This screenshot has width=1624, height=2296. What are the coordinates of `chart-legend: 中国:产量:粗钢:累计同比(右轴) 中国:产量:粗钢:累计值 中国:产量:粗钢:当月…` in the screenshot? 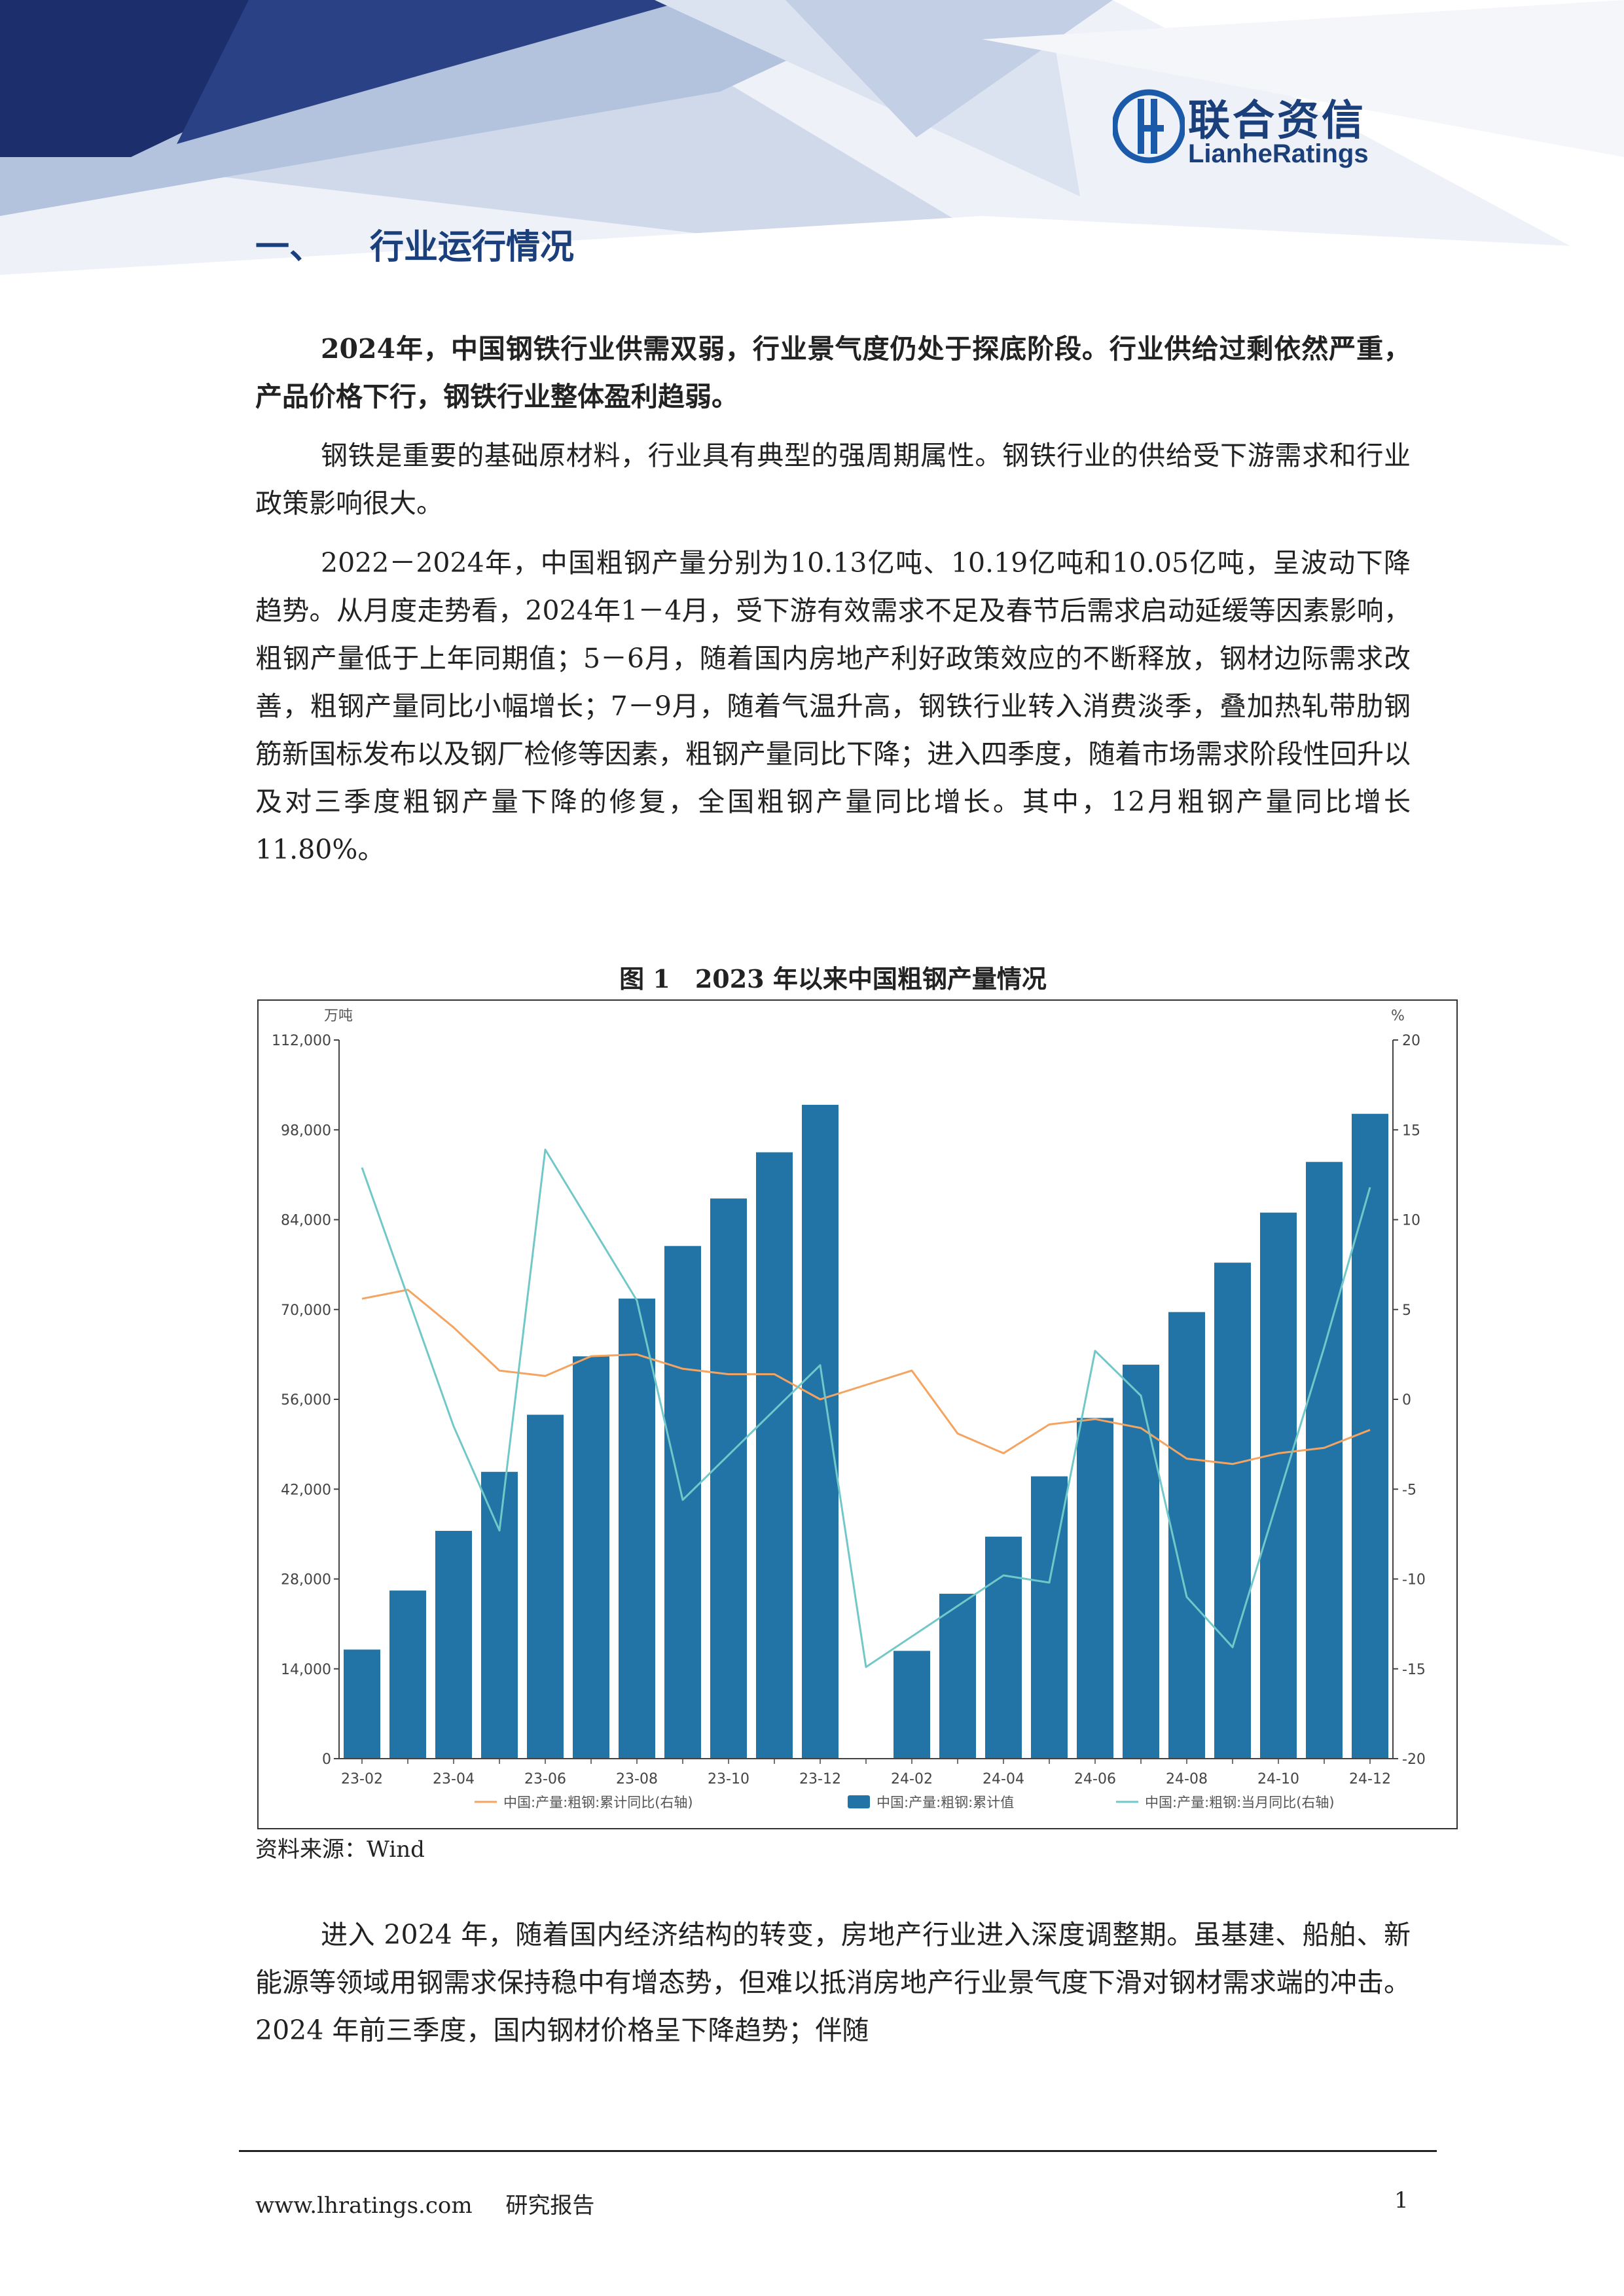 It's located at (905, 1802).